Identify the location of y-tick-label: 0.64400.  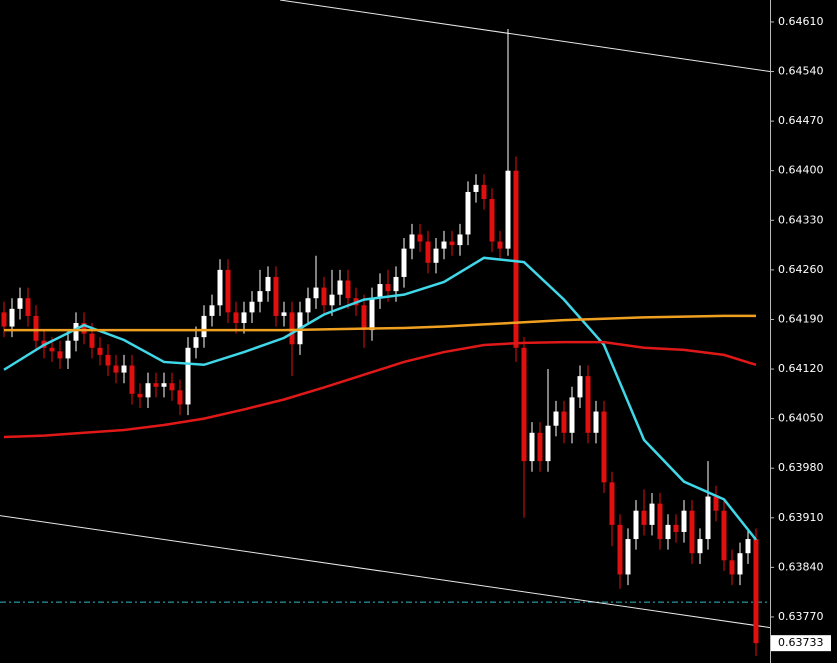
(801, 170).